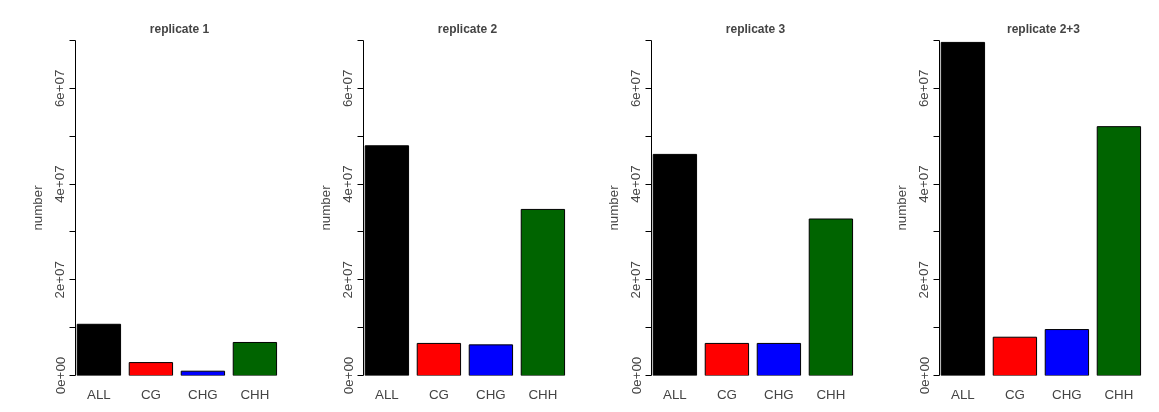 Image resolution: width=1159 pixels, height=412 pixels. What do you see at coordinates (179, 28) in the screenshot?
I see `chart-title: replicate 1` at bounding box center [179, 28].